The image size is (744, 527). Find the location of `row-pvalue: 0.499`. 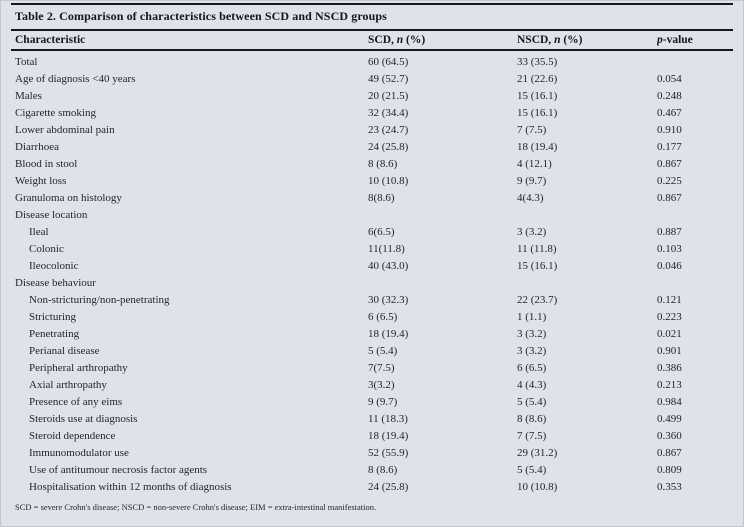

row-pvalue: 0.499 is located at coordinates (669, 419).